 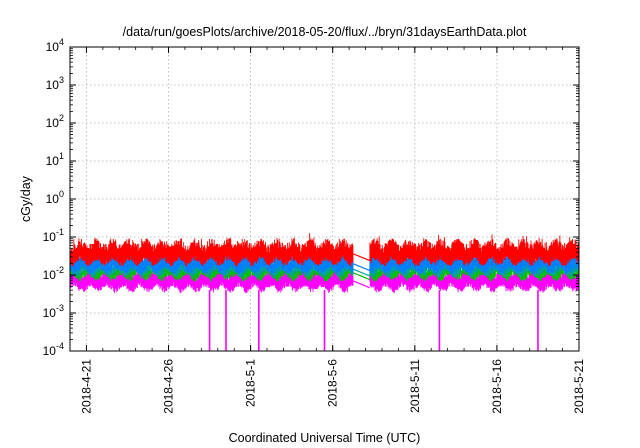 I want to click on x-tick-label: 2018-5-16, so click(x=497, y=386).